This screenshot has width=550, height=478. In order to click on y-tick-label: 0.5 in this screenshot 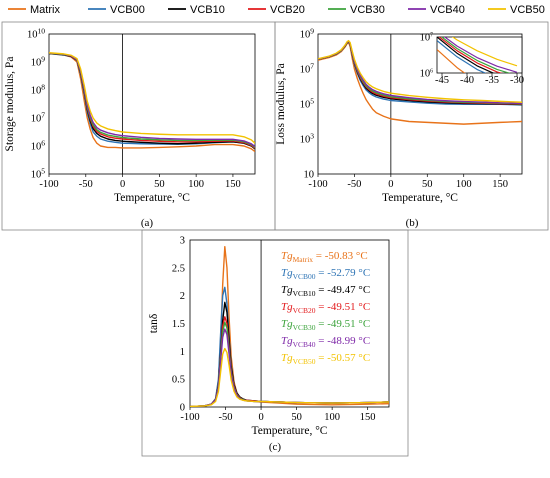, I will do `click(178, 380)`.